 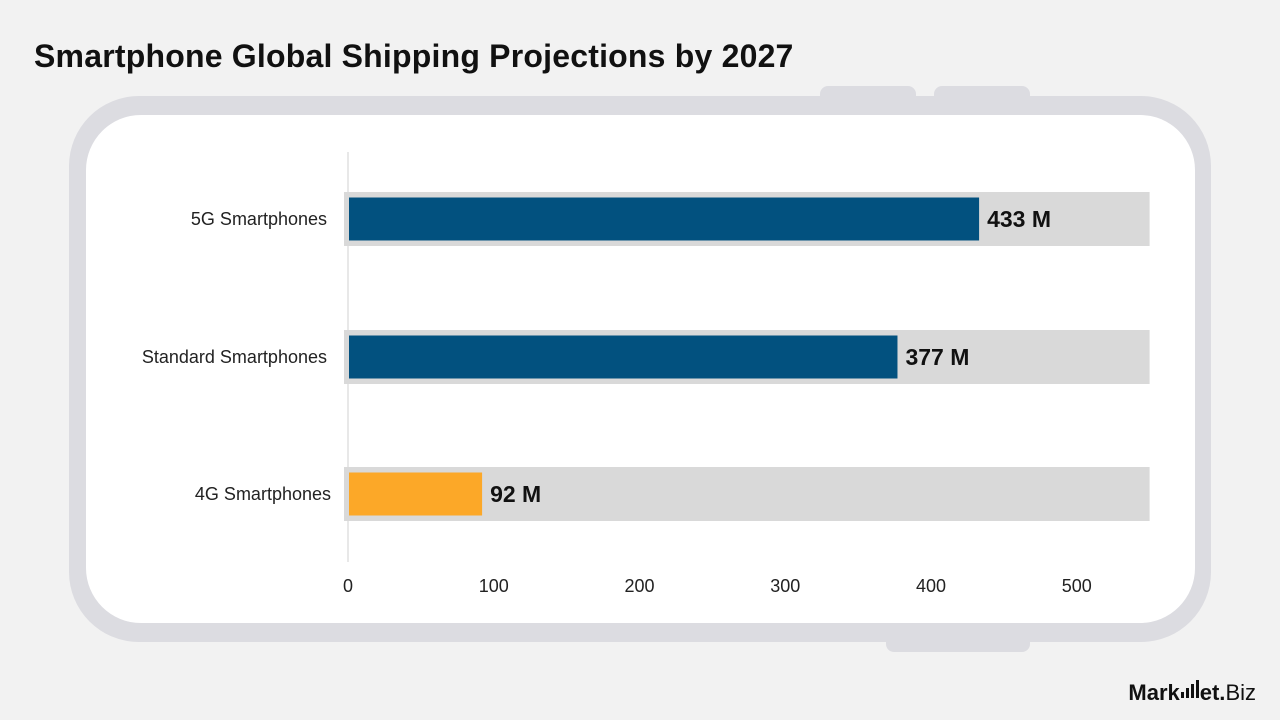 I want to click on brand-logo: Mark et. Biz, so click(x=1192, y=692).